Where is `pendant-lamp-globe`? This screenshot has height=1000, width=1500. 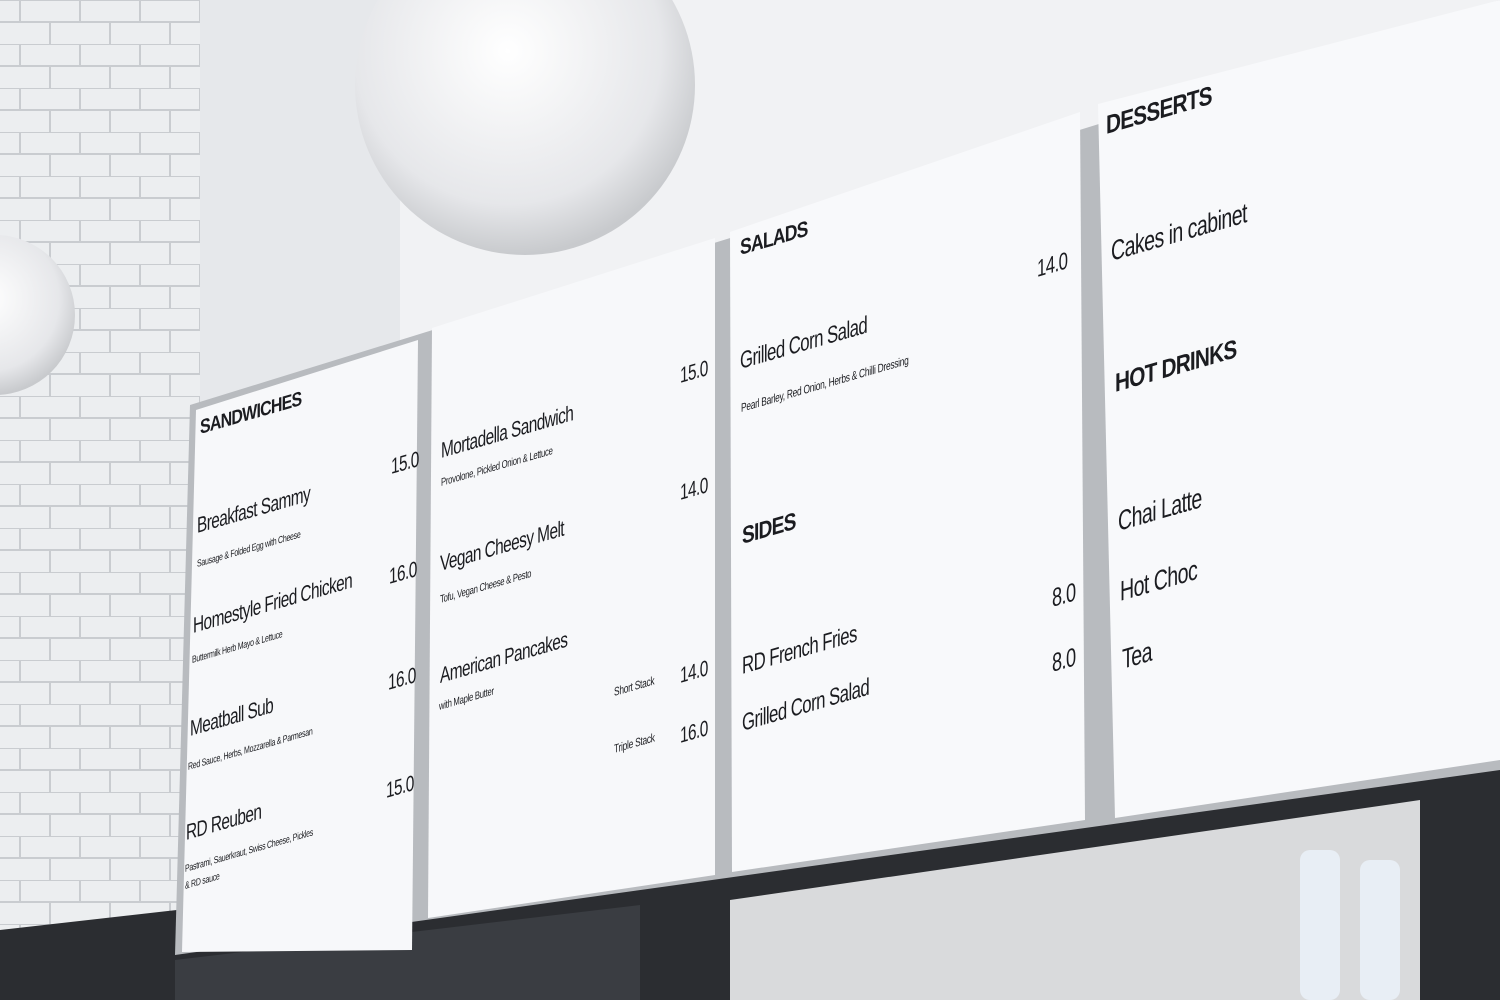
pendant-lamp-globe is located at coordinates (525, 127).